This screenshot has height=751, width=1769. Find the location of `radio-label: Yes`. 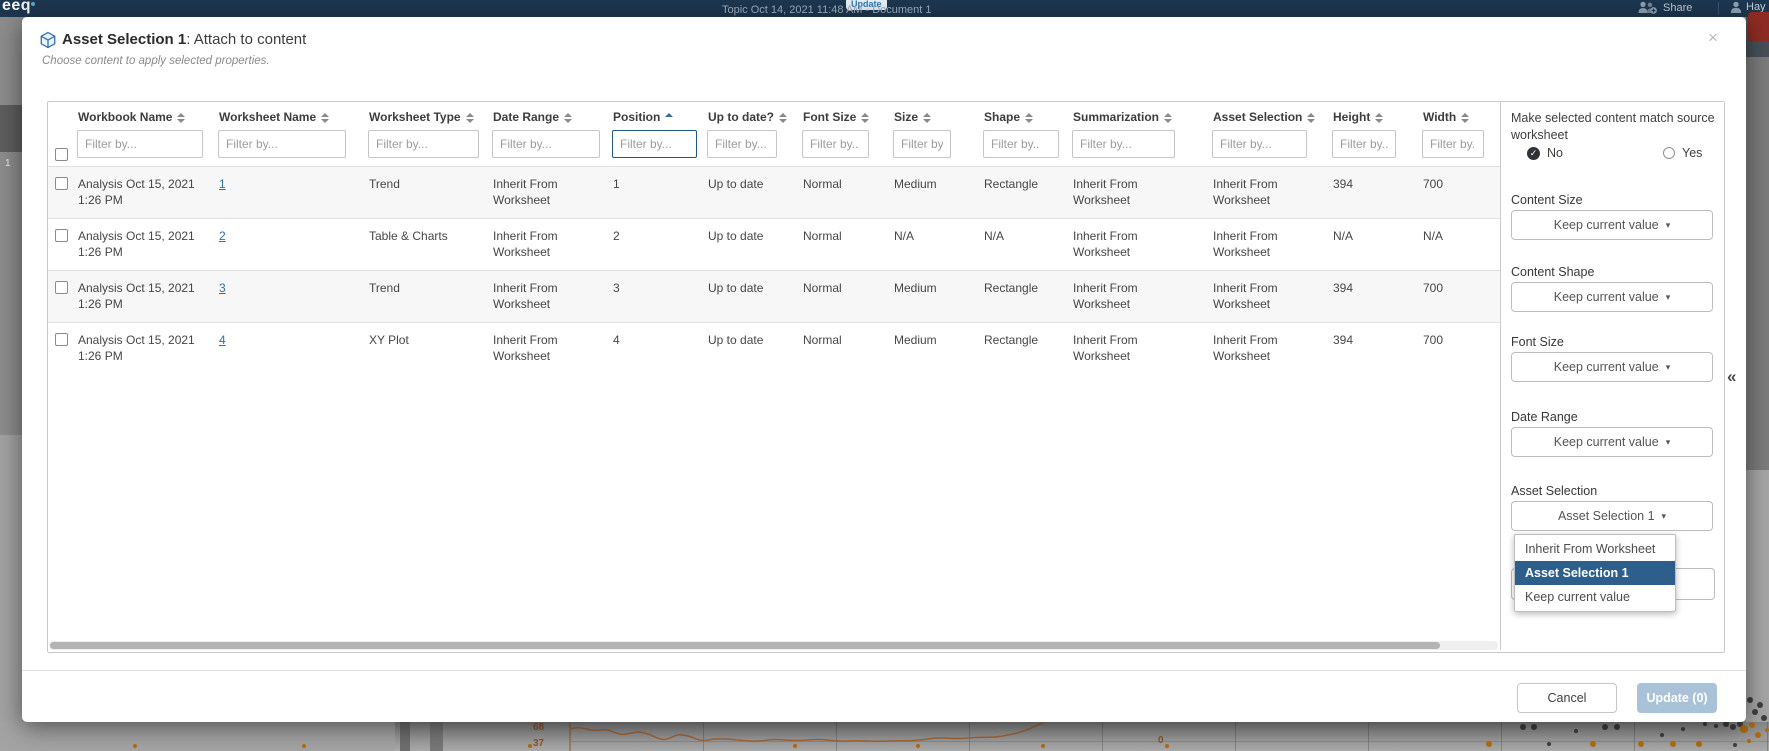

radio-label: Yes is located at coordinates (1692, 153).